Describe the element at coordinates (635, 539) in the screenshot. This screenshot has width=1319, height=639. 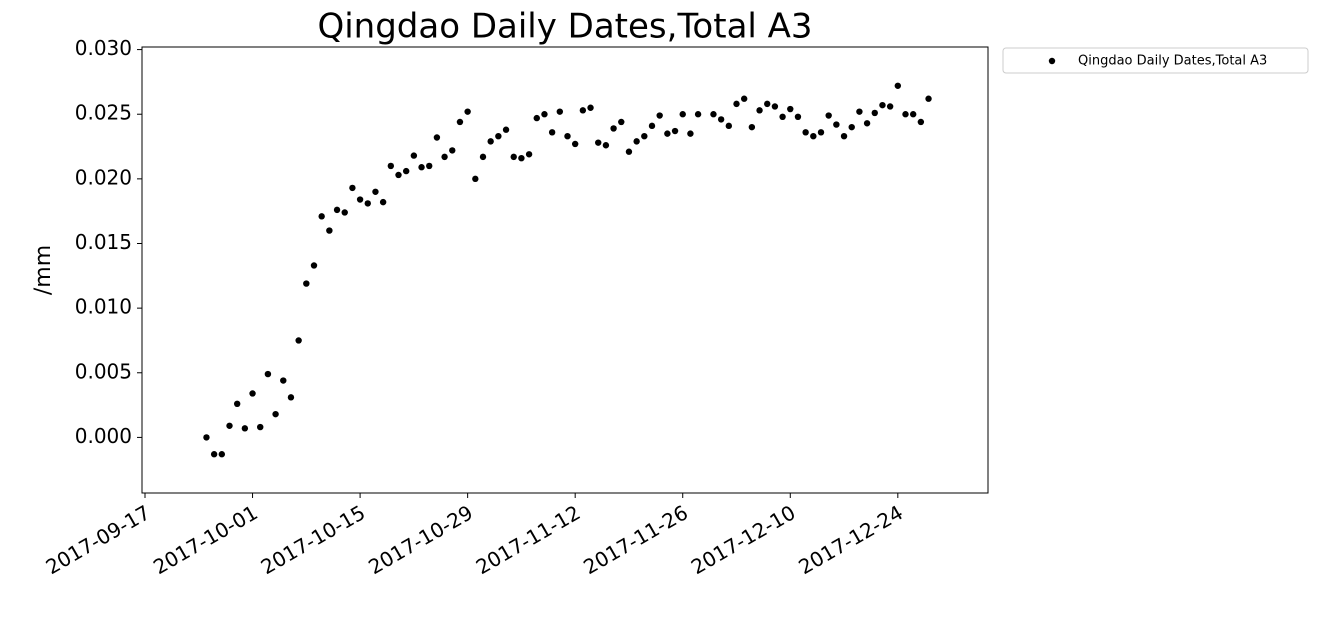
I see `x-tick-label: 2017-11-26` at that location.